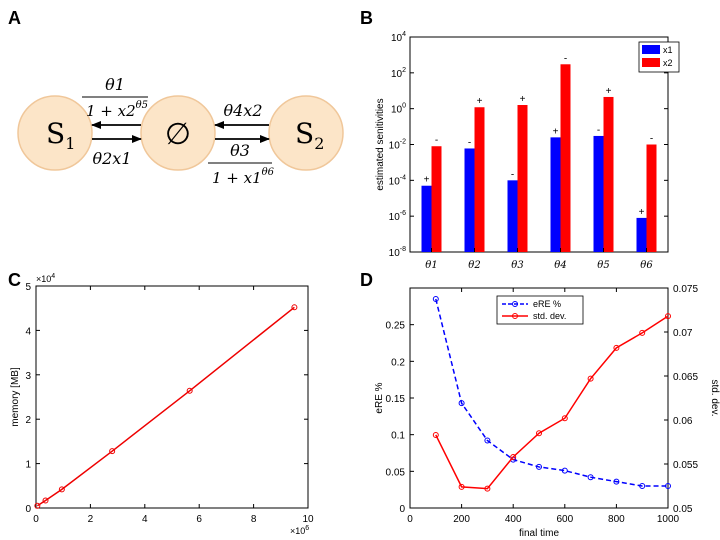  What do you see at coordinates (111, 158) in the screenshot?
I see `rate-bottom-left: θ2x1` at bounding box center [111, 158].